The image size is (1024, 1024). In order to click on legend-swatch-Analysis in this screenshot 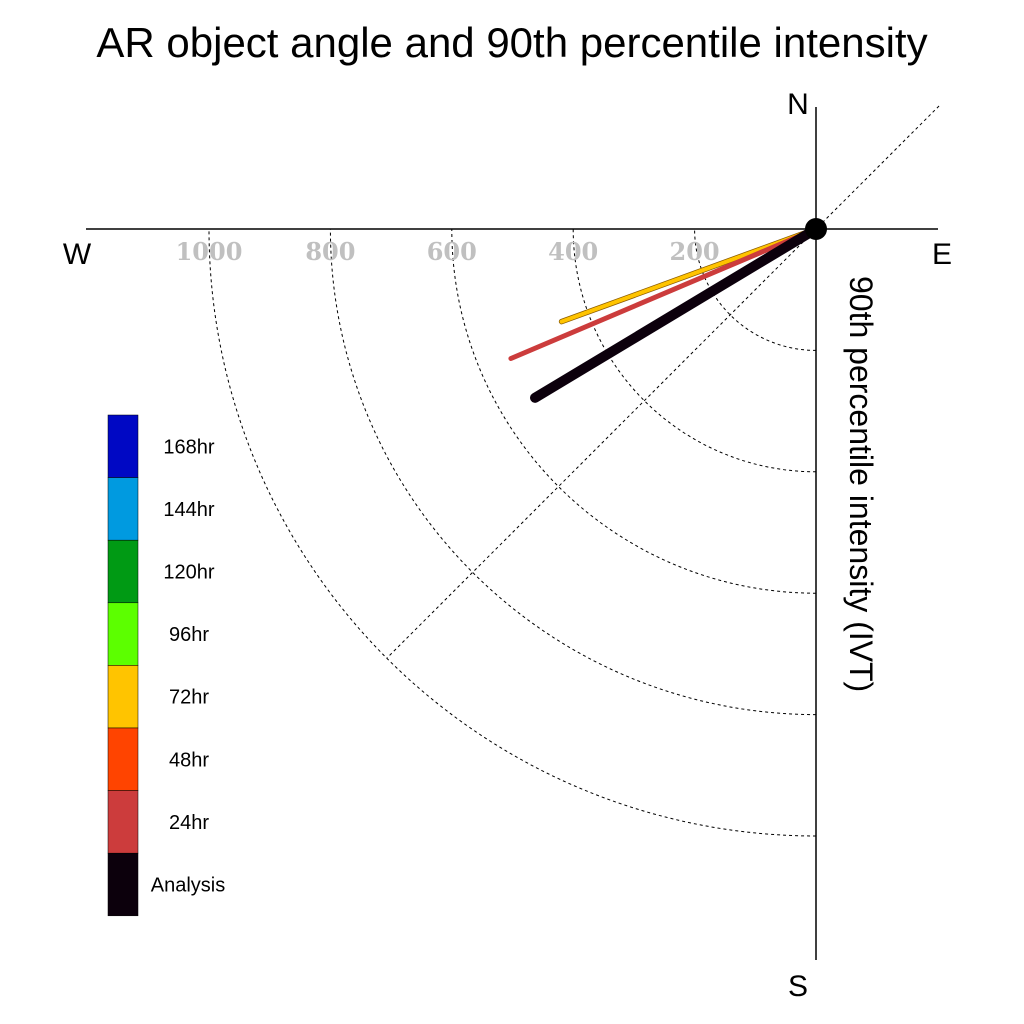, I will do `click(123, 884)`.